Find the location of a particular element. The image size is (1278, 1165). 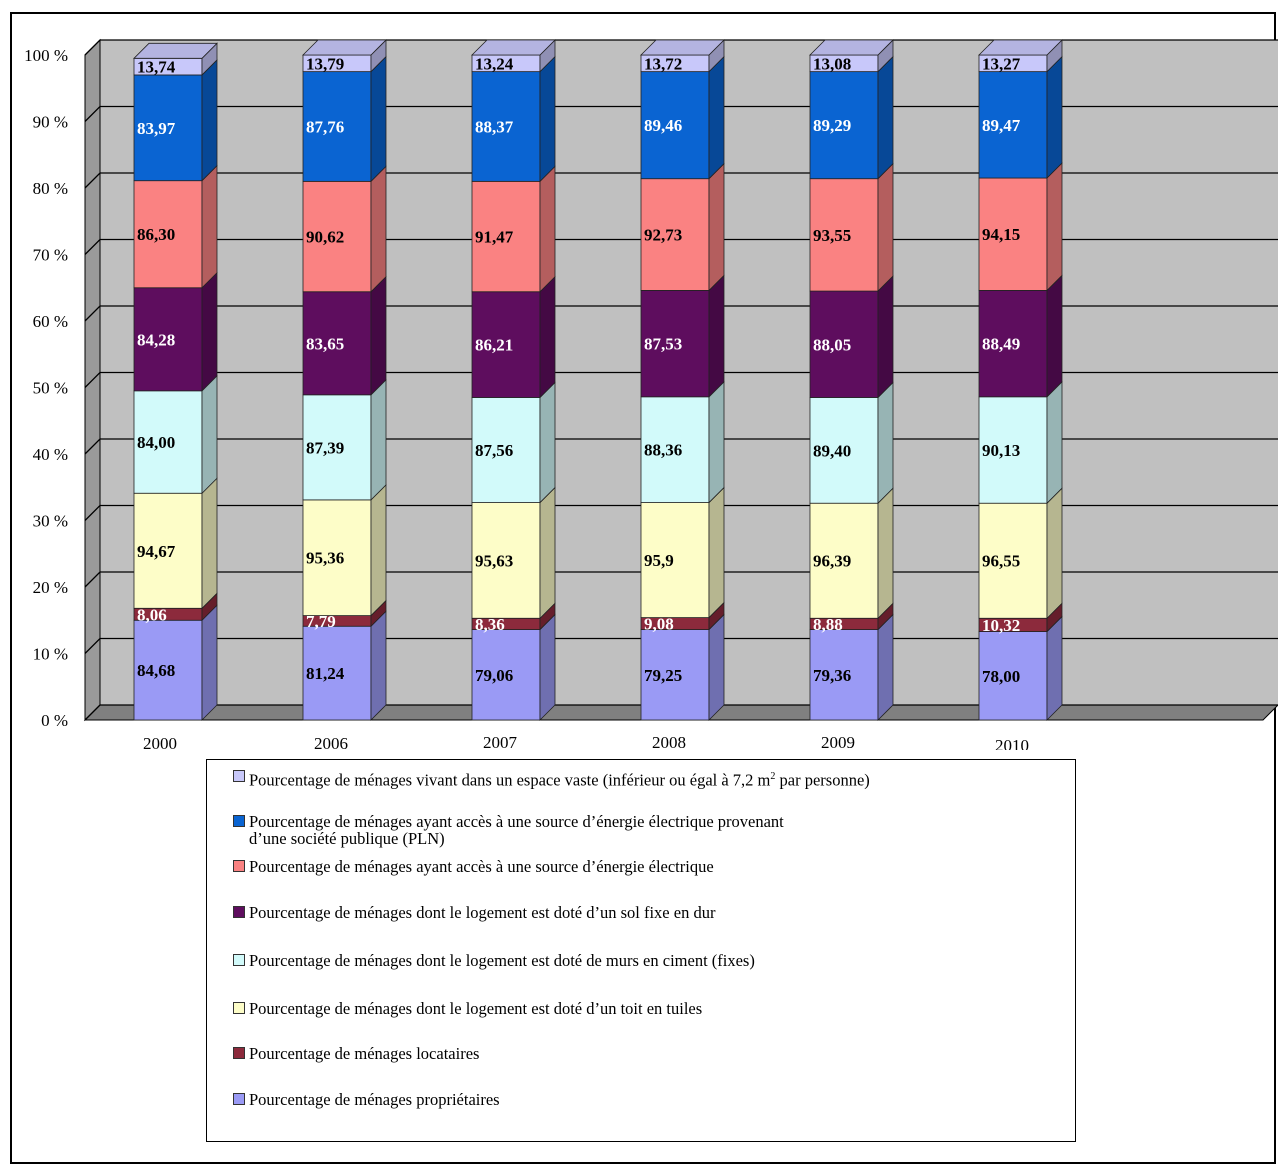

bar-value-label: 94,67 is located at coordinates (156, 551).